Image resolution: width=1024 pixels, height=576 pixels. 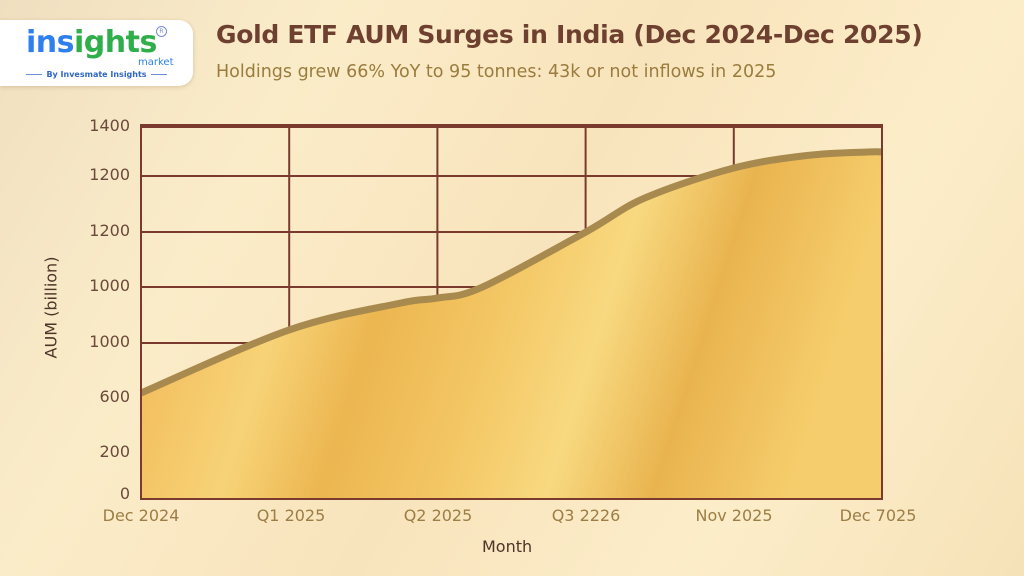 I want to click on x-tick-label: Dec 7025, so click(x=878, y=515).